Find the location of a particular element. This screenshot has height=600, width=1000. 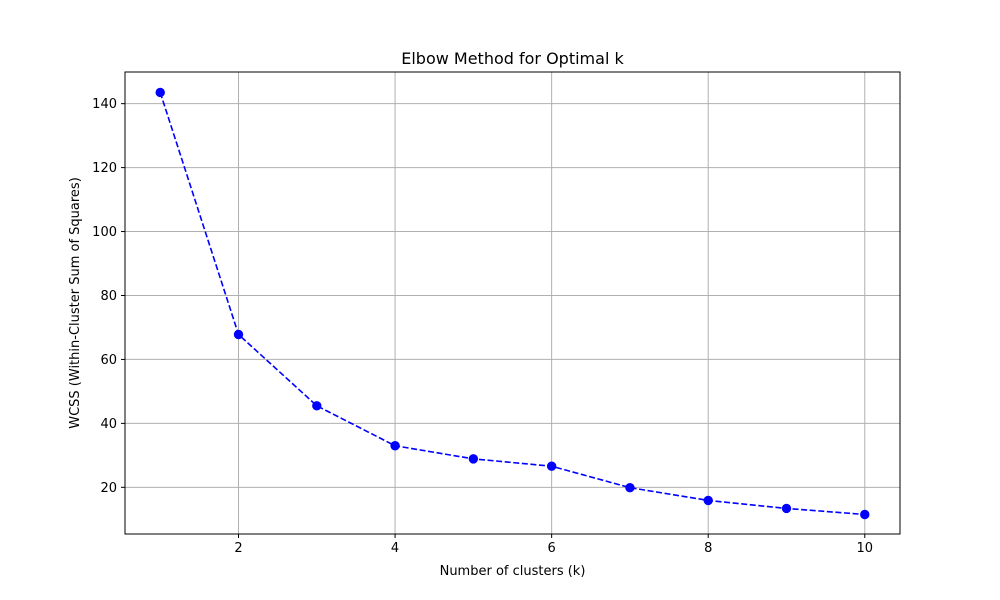

y-tick-label: 120 is located at coordinates (104, 168).